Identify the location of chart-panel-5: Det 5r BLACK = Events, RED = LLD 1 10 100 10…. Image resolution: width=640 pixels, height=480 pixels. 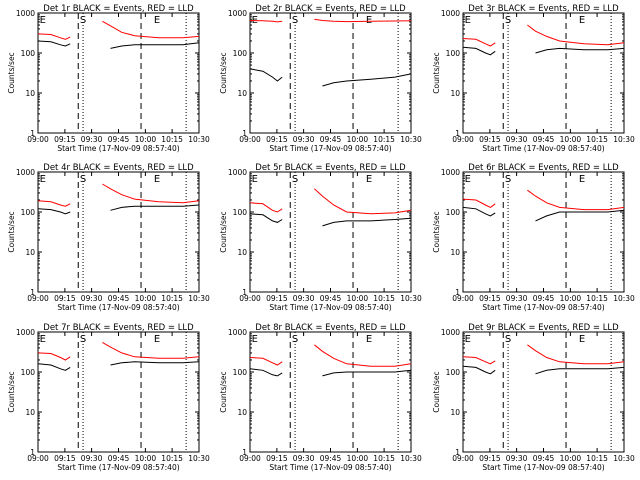
(320, 237).